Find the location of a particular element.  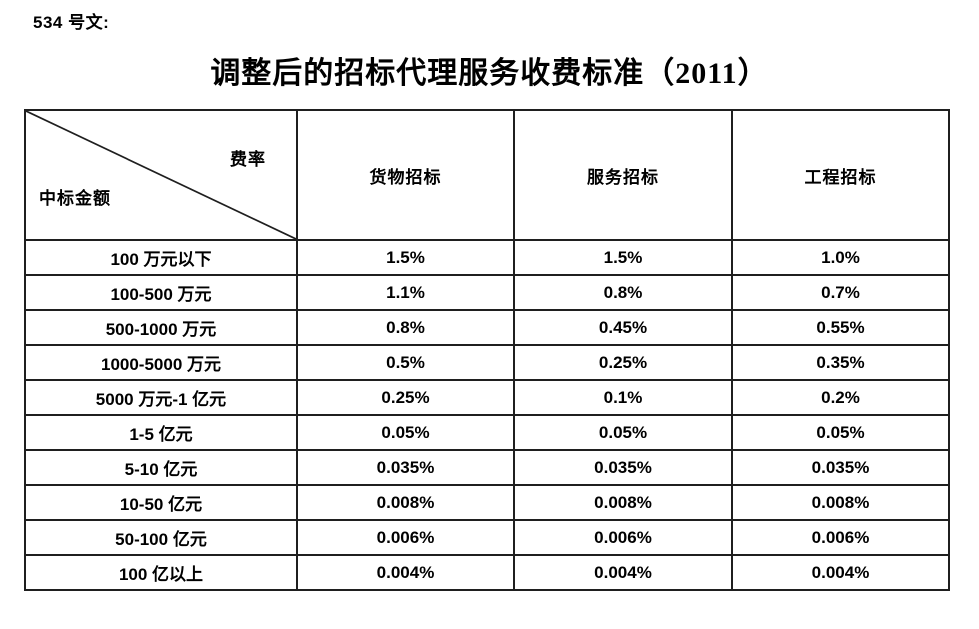

row-rate-goods: 0.25% is located at coordinates (405, 397).